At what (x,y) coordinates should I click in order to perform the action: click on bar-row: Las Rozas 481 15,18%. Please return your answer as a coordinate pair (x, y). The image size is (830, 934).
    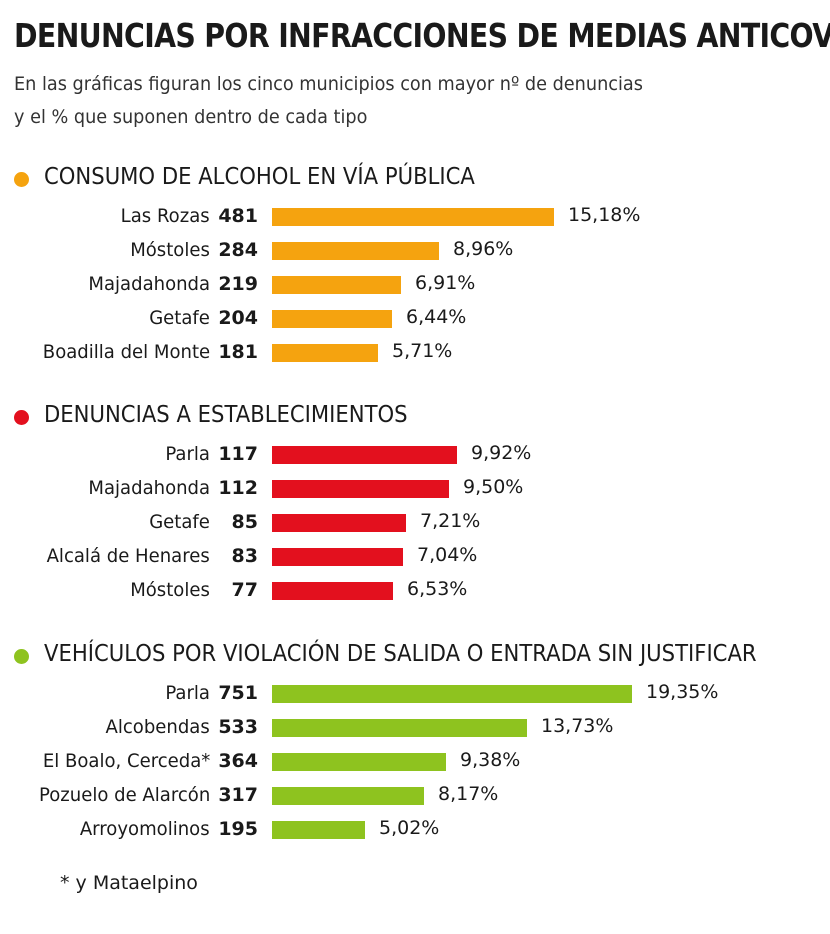
    Looking at the image, I should click on (415, 217).